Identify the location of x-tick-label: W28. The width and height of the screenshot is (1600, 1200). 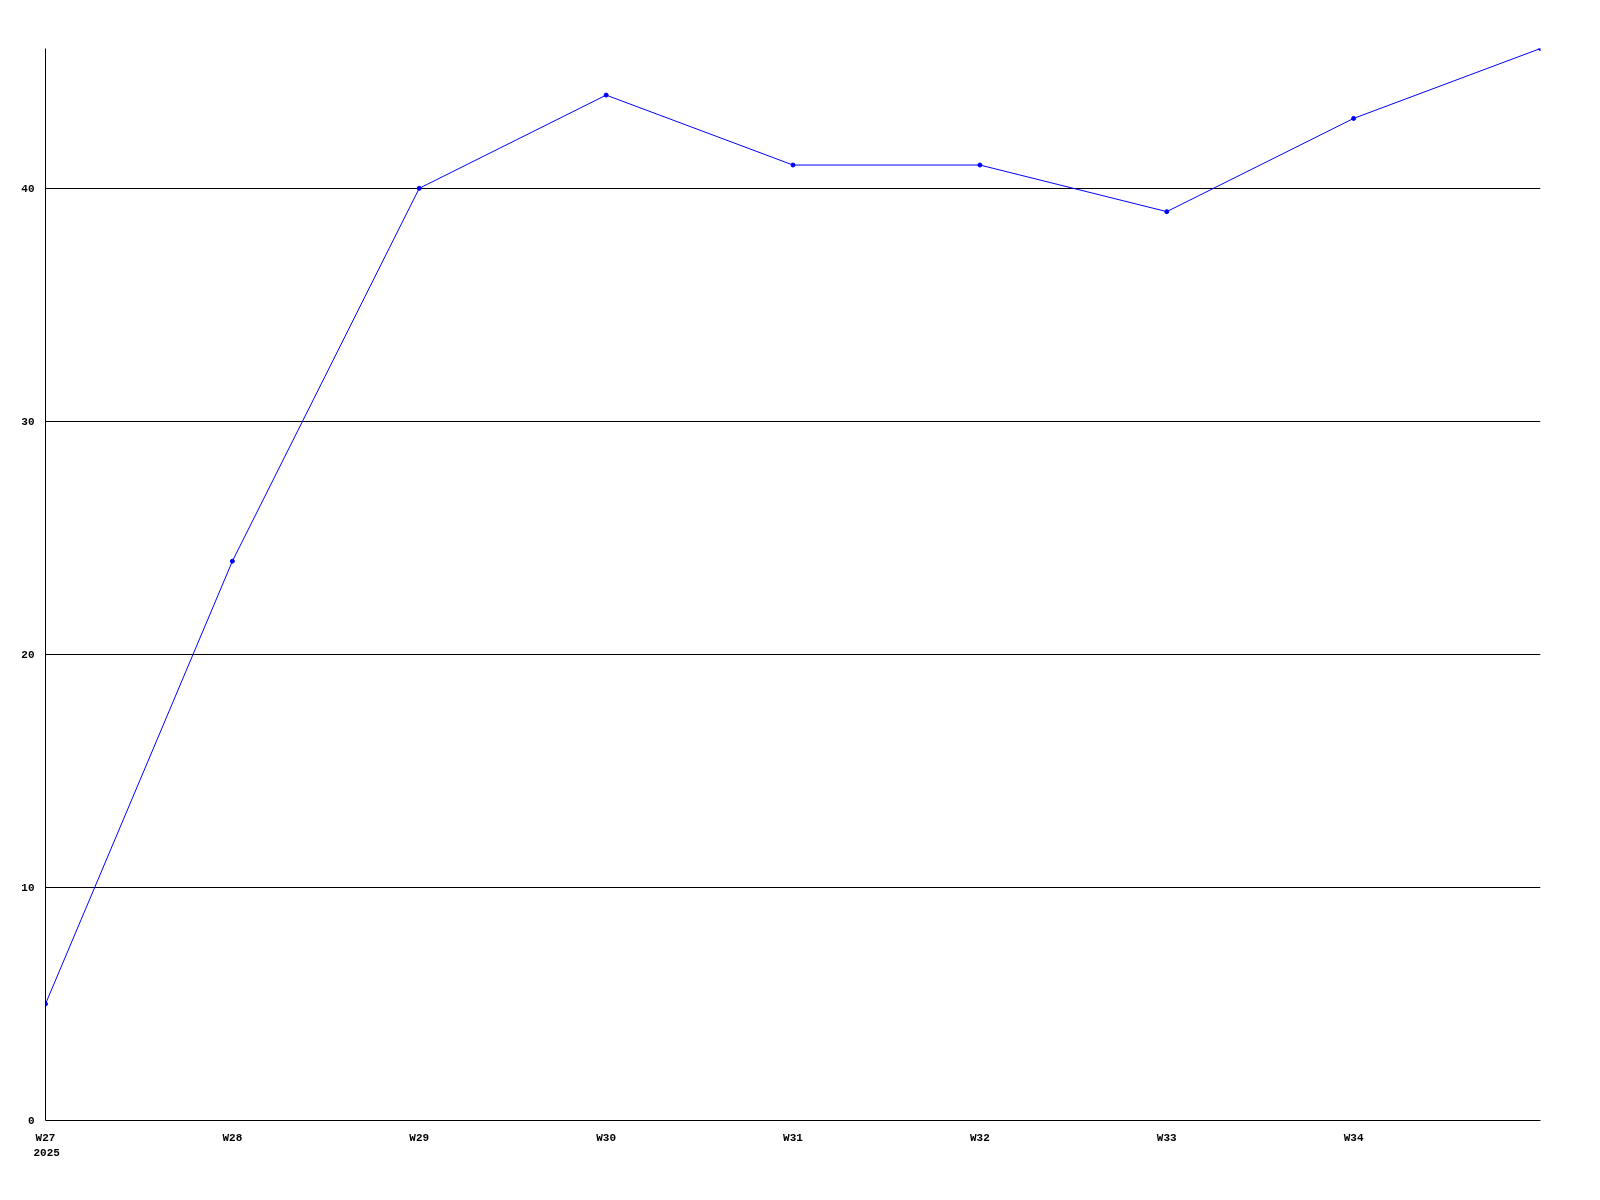
(232, 1137).